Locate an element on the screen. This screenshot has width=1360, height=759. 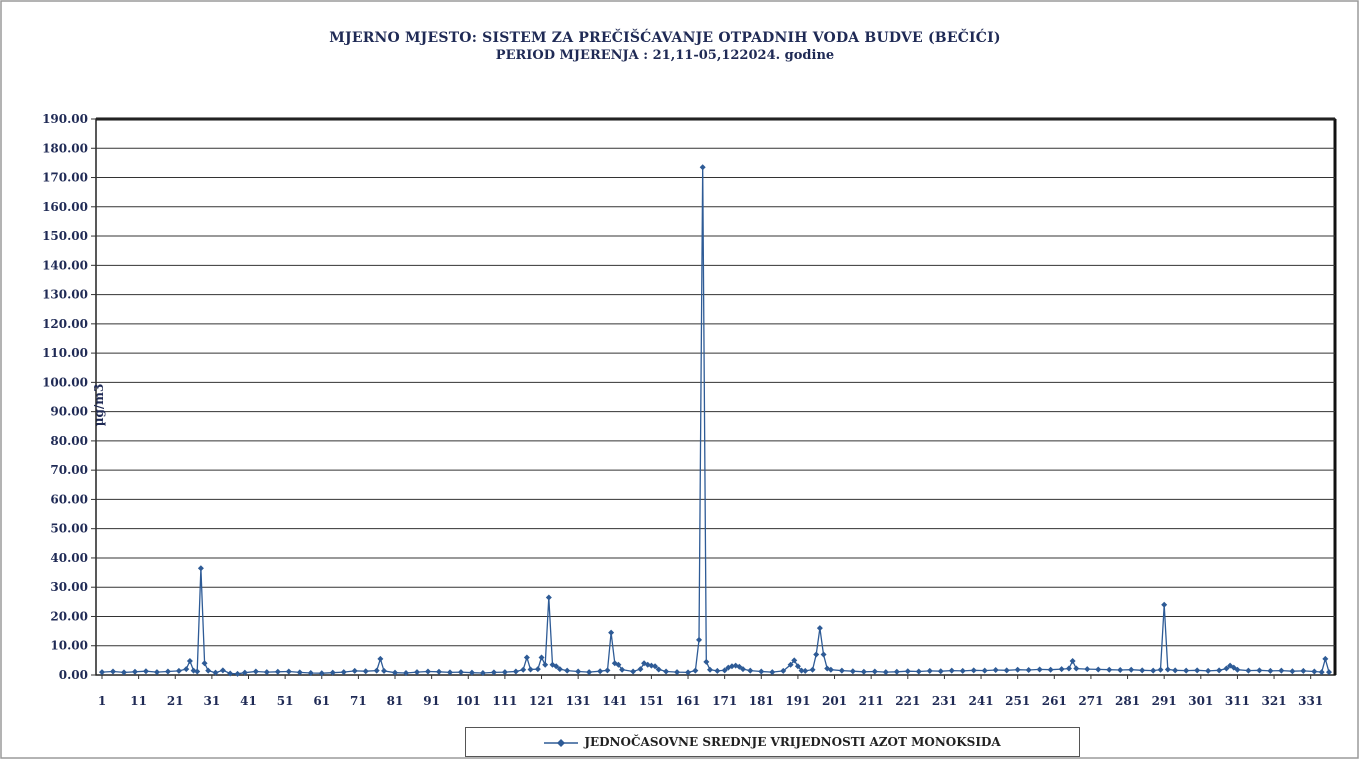
x-tick-label: 311 is located at coordinates (1237, 701).